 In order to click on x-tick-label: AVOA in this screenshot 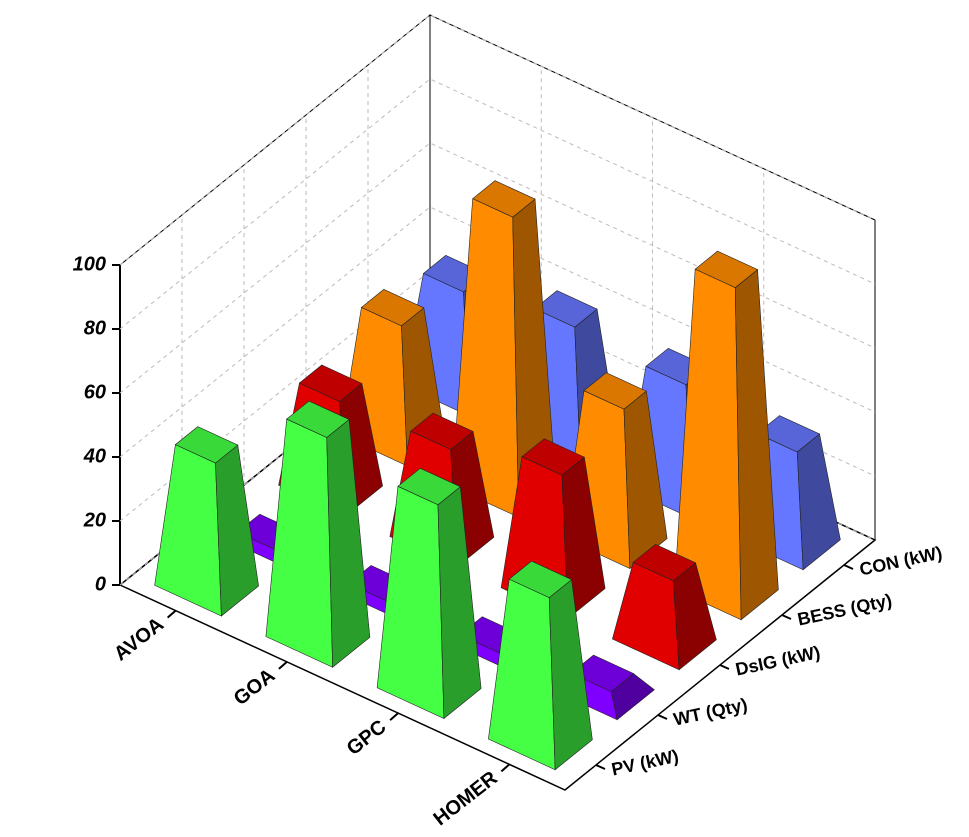, I will do `click(139, 639)`.